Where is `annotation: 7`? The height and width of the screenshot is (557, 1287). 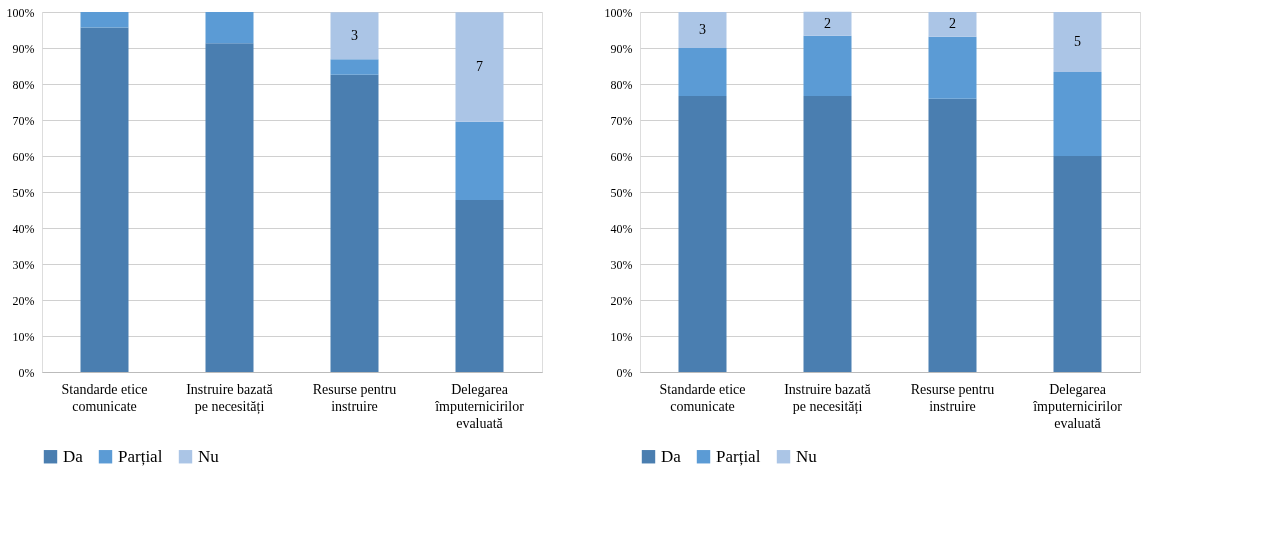
annotation: 7 is located at coordinates (479, 67).